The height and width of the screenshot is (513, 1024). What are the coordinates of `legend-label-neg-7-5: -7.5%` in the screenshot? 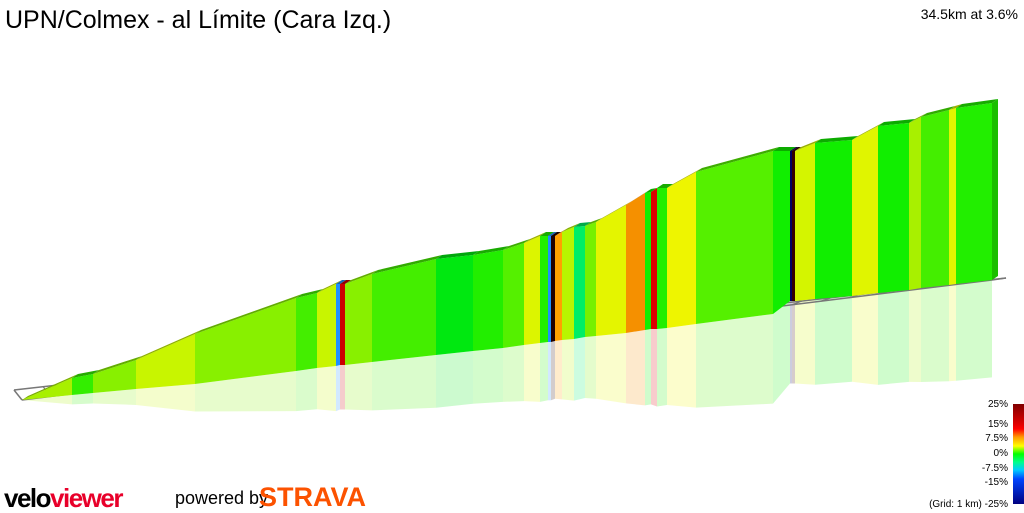 It's located at (995, 468).